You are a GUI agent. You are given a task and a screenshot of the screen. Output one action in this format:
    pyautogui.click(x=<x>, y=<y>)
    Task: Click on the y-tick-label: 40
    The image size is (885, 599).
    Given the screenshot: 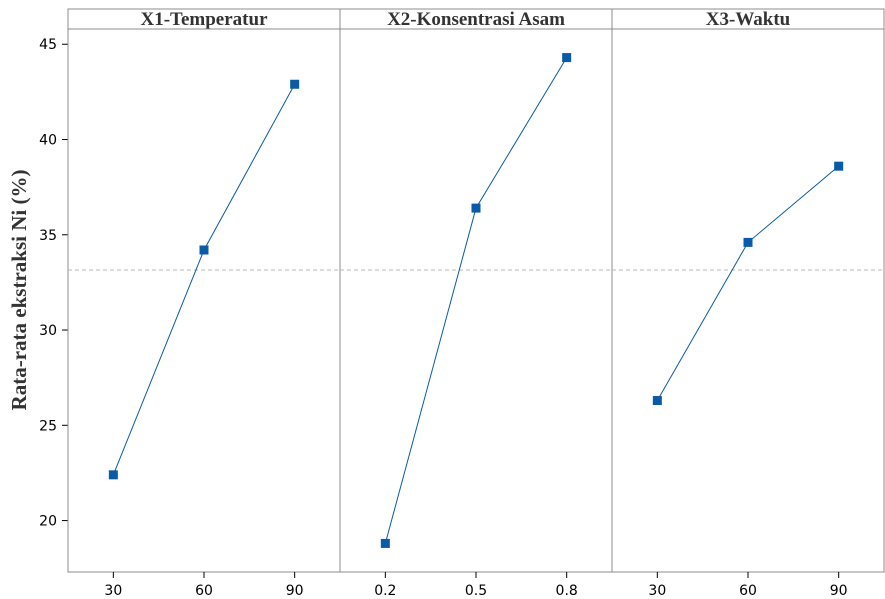 What is the action you would take?
    pyautogui.click(x=48, y=141)
    